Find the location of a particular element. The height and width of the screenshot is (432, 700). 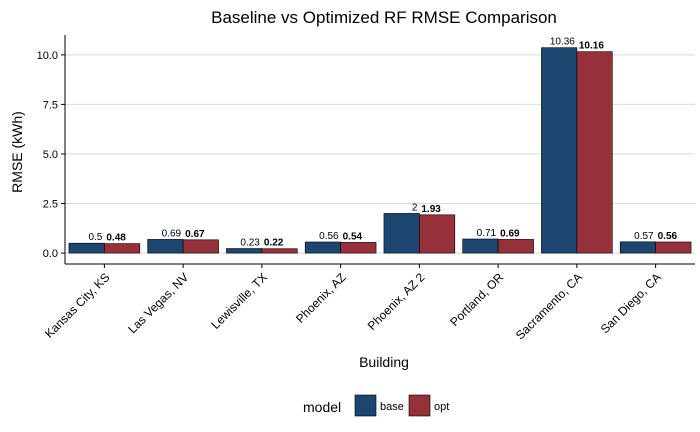

x-tick-label: Sacramento, CA is located at coordinates (549, 306).